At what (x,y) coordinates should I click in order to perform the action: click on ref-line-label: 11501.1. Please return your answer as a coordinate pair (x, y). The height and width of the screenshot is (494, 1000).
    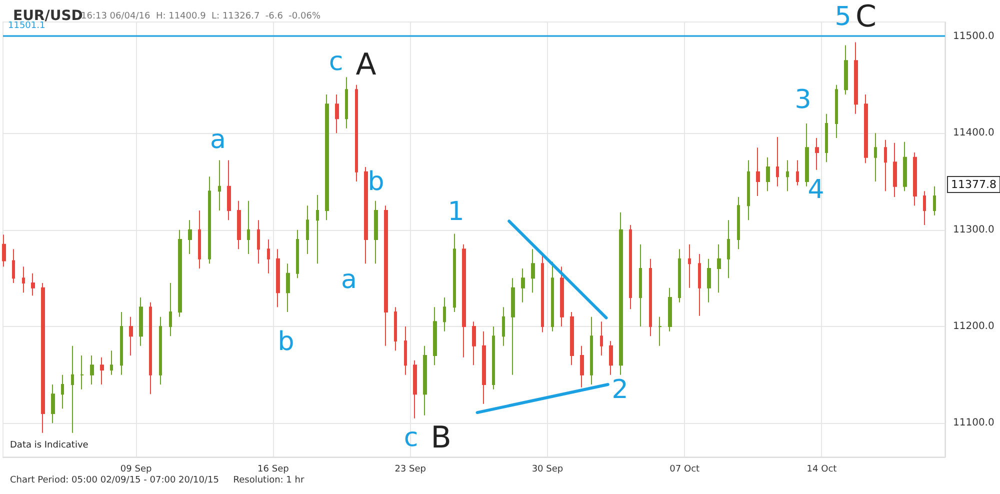
    Looking at the image, I should click on (27, 25).